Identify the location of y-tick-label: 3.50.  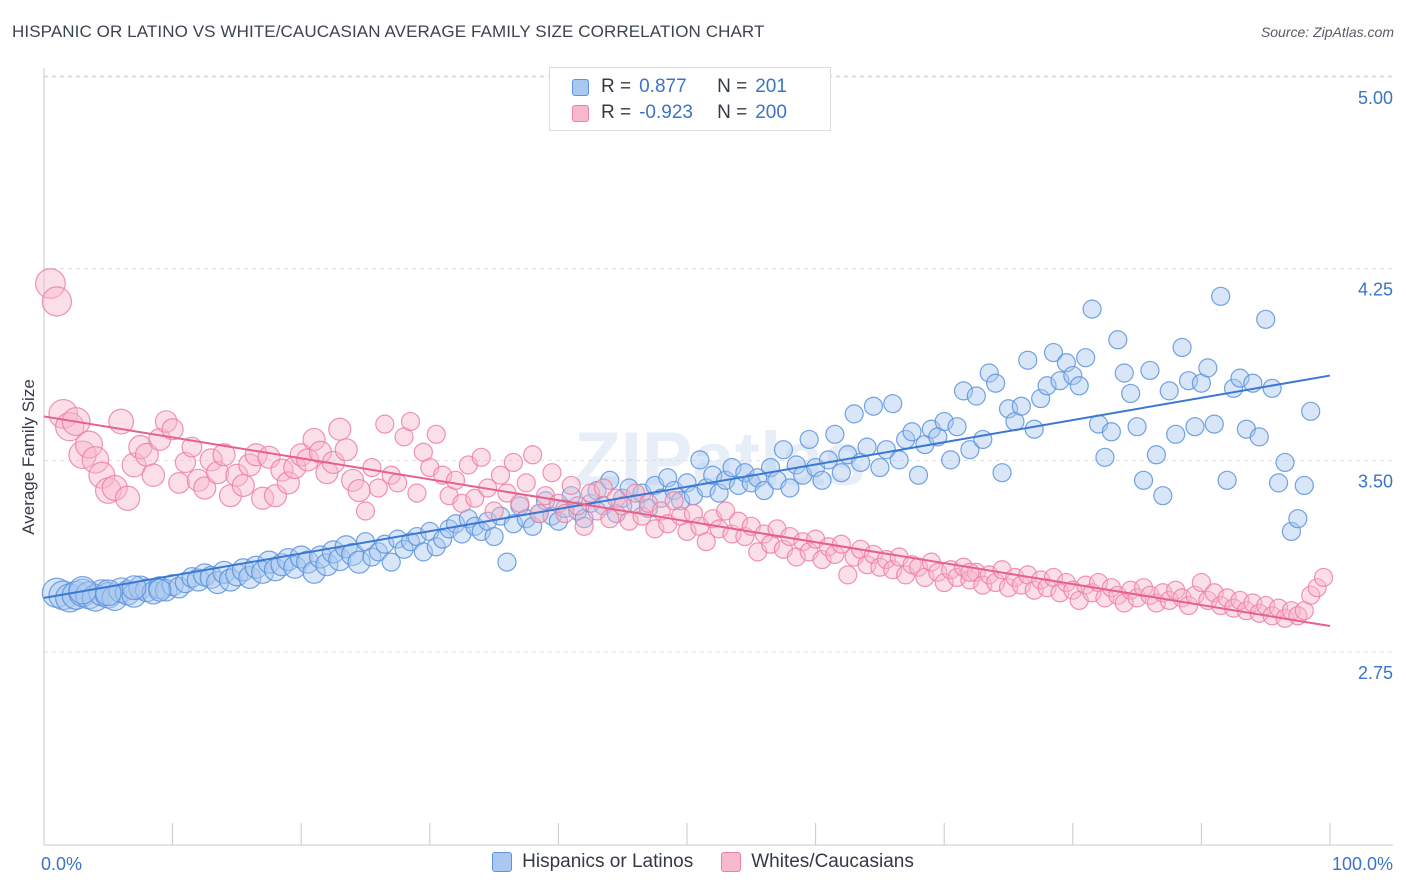
(1375, 481).